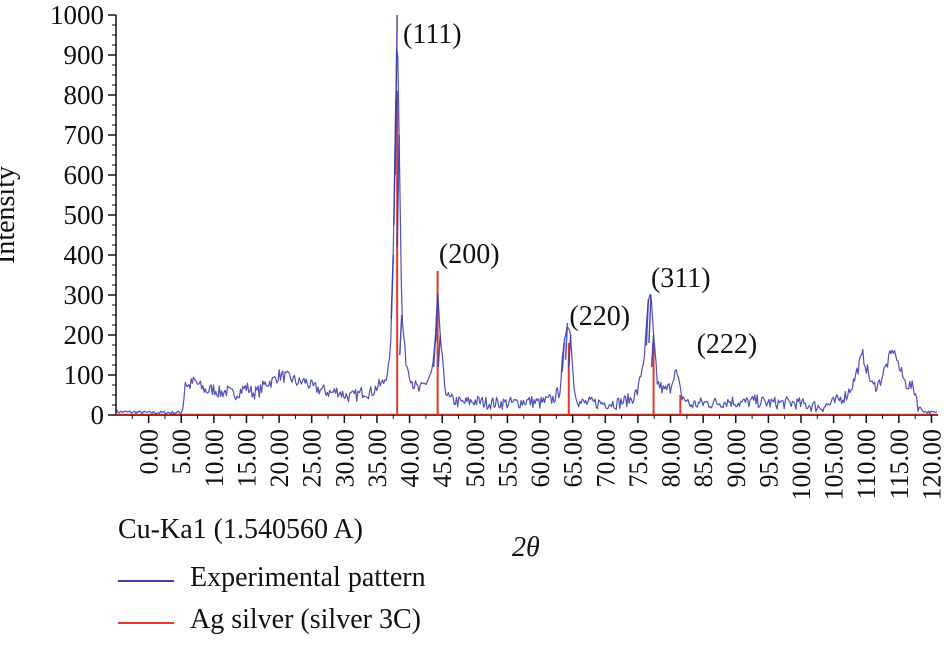 This screenshot has height=648, width=944. I want to click on x-tick-label: 115.00, so click(899, 464).